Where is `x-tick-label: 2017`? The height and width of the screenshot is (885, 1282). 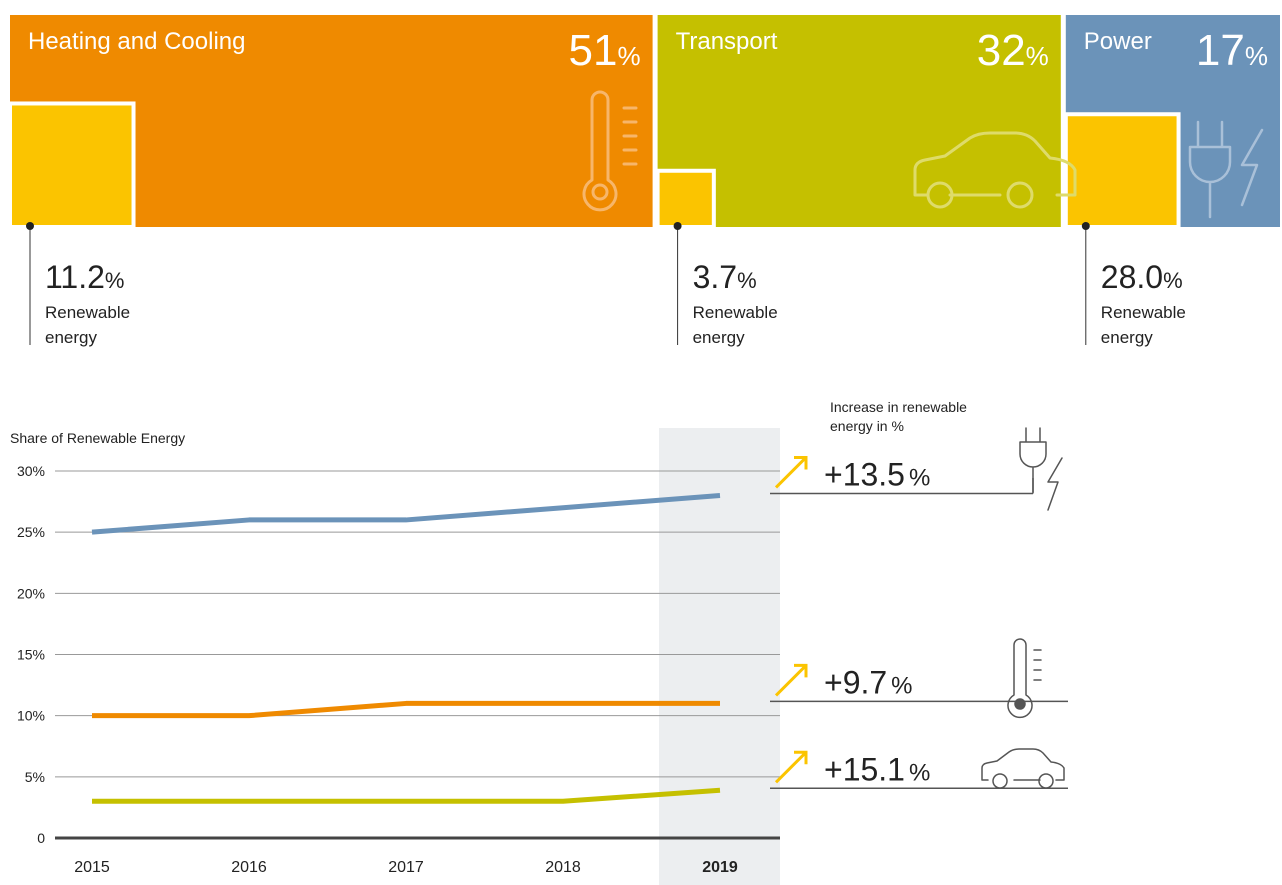 x-tick-label: 2017 is located at coordinates (406, 867).